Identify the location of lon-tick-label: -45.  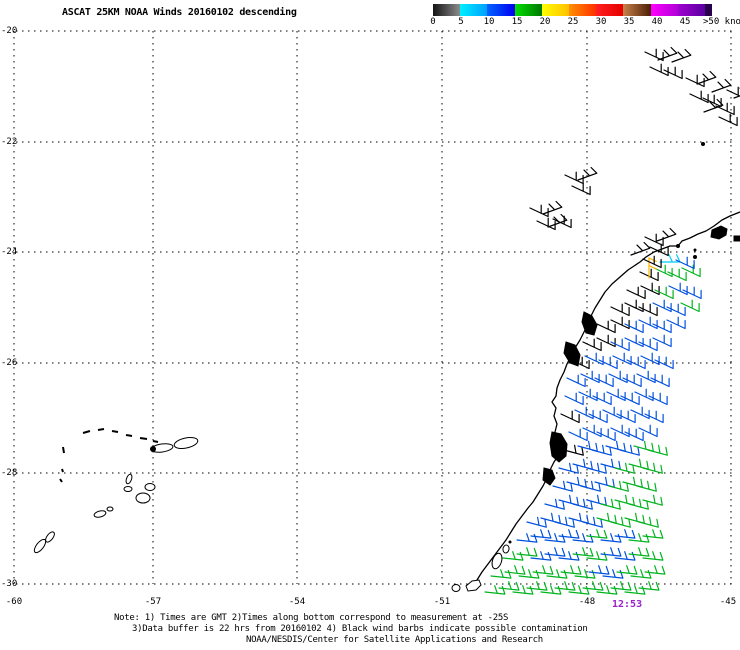
(728, 602).